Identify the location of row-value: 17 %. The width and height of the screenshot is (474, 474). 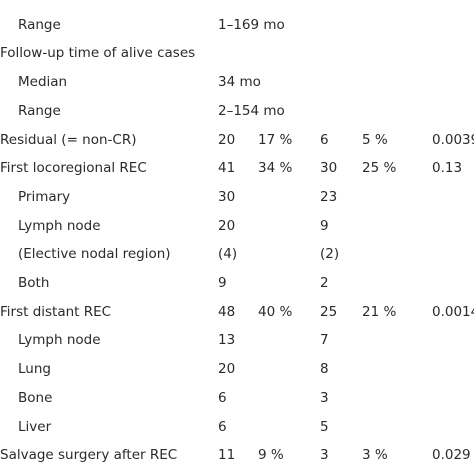
(275, 139).